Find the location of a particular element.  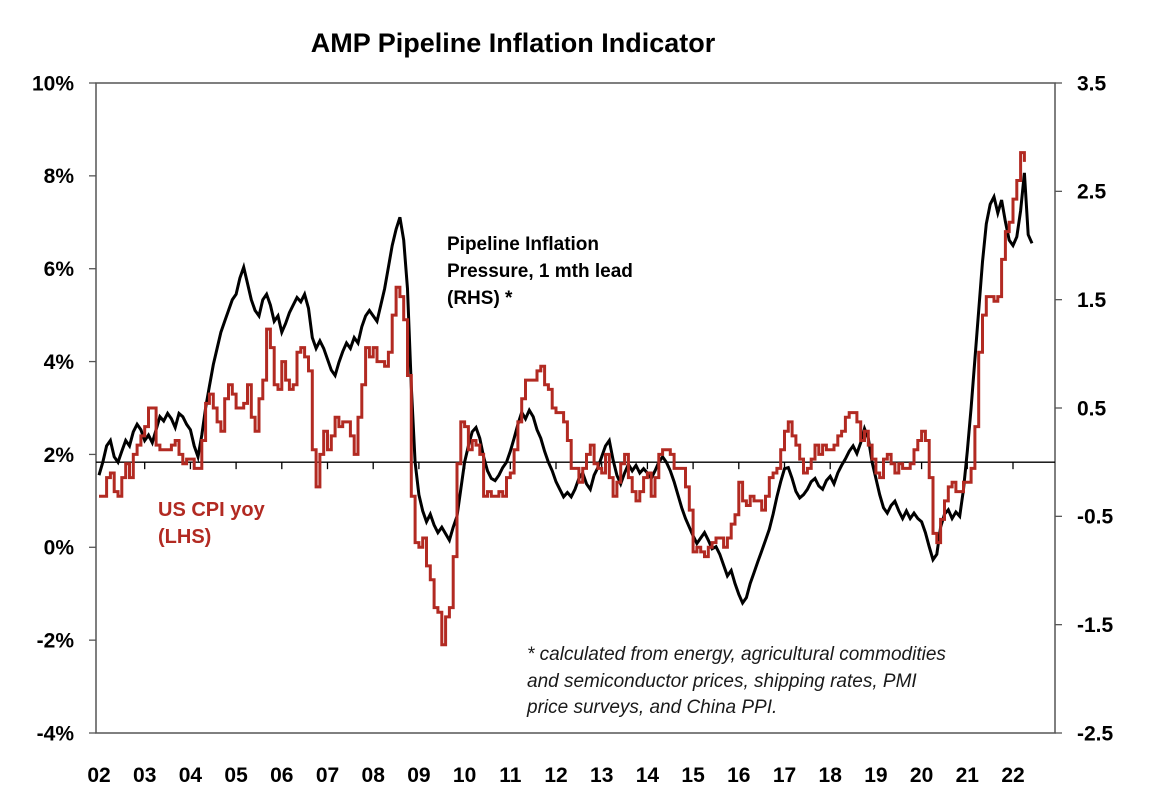

pipeline-series-label-line1: Pipeline Inflation is located at coordinates (523, 244).